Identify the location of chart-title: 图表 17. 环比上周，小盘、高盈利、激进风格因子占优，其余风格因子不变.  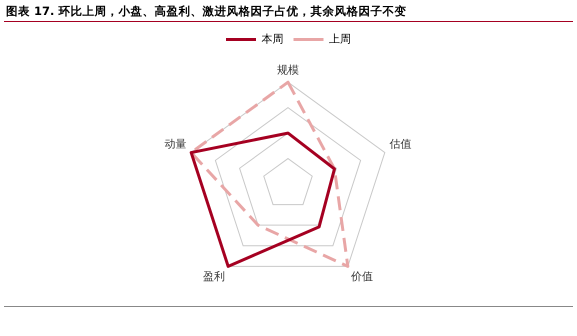
(206, 11).